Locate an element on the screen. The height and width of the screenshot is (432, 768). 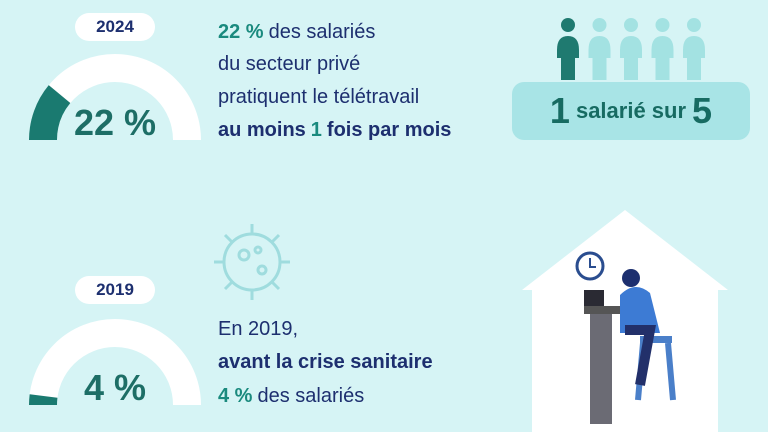
gauge-value: 22 % is located at coordinates (115, 122).